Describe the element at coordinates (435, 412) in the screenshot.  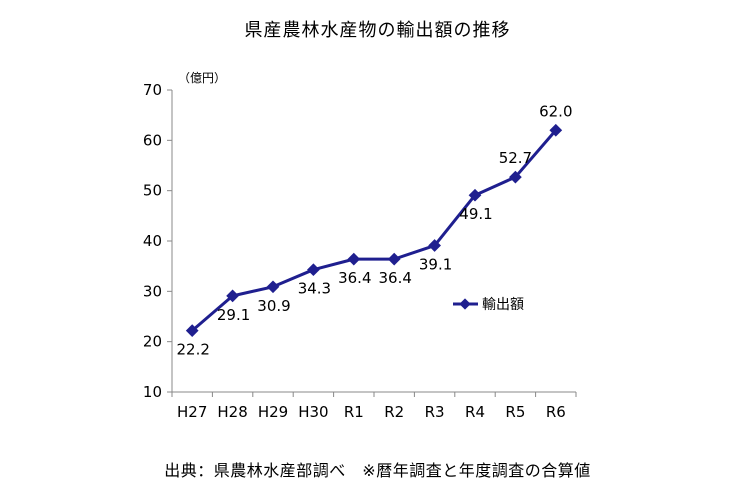
I see `x-tick-label: R3` at that location.